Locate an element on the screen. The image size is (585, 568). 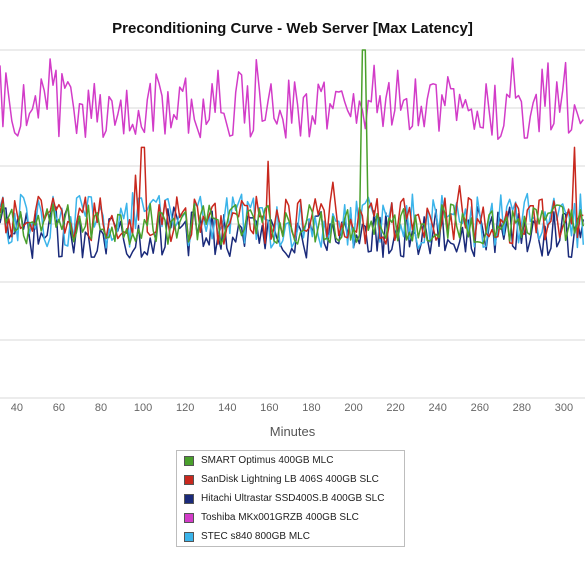
legend-item: Hitachi Ultrastar SSD400S.B 400GB SLC is located at coordinates (290, 498).